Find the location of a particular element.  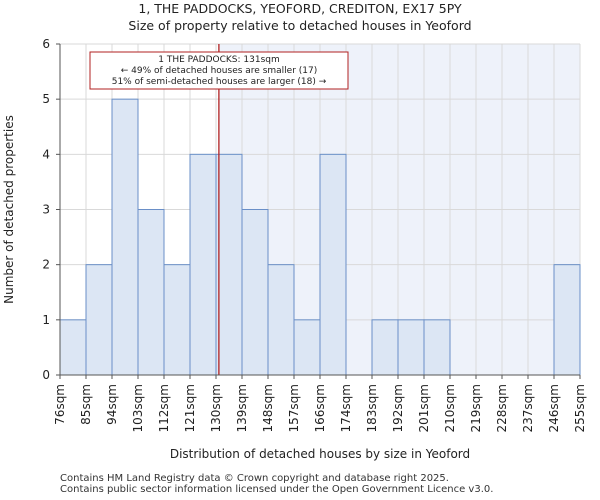

bar-112sqm is located at coordinates (177, 320).